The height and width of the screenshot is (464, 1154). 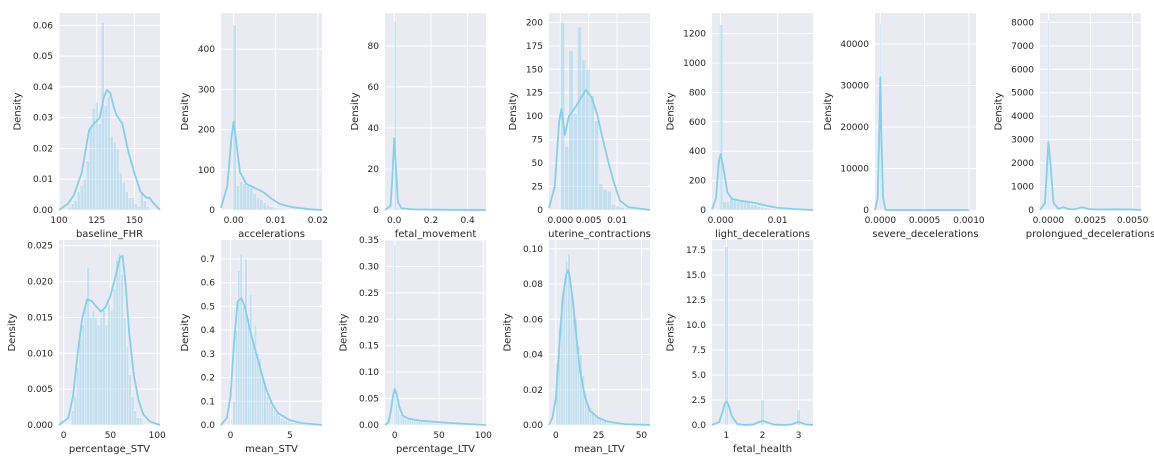 What do you see at coordinates (43, 180) in the screenshot?
I see `y-tick-label: 0.01` at bounding box center [43, 180].